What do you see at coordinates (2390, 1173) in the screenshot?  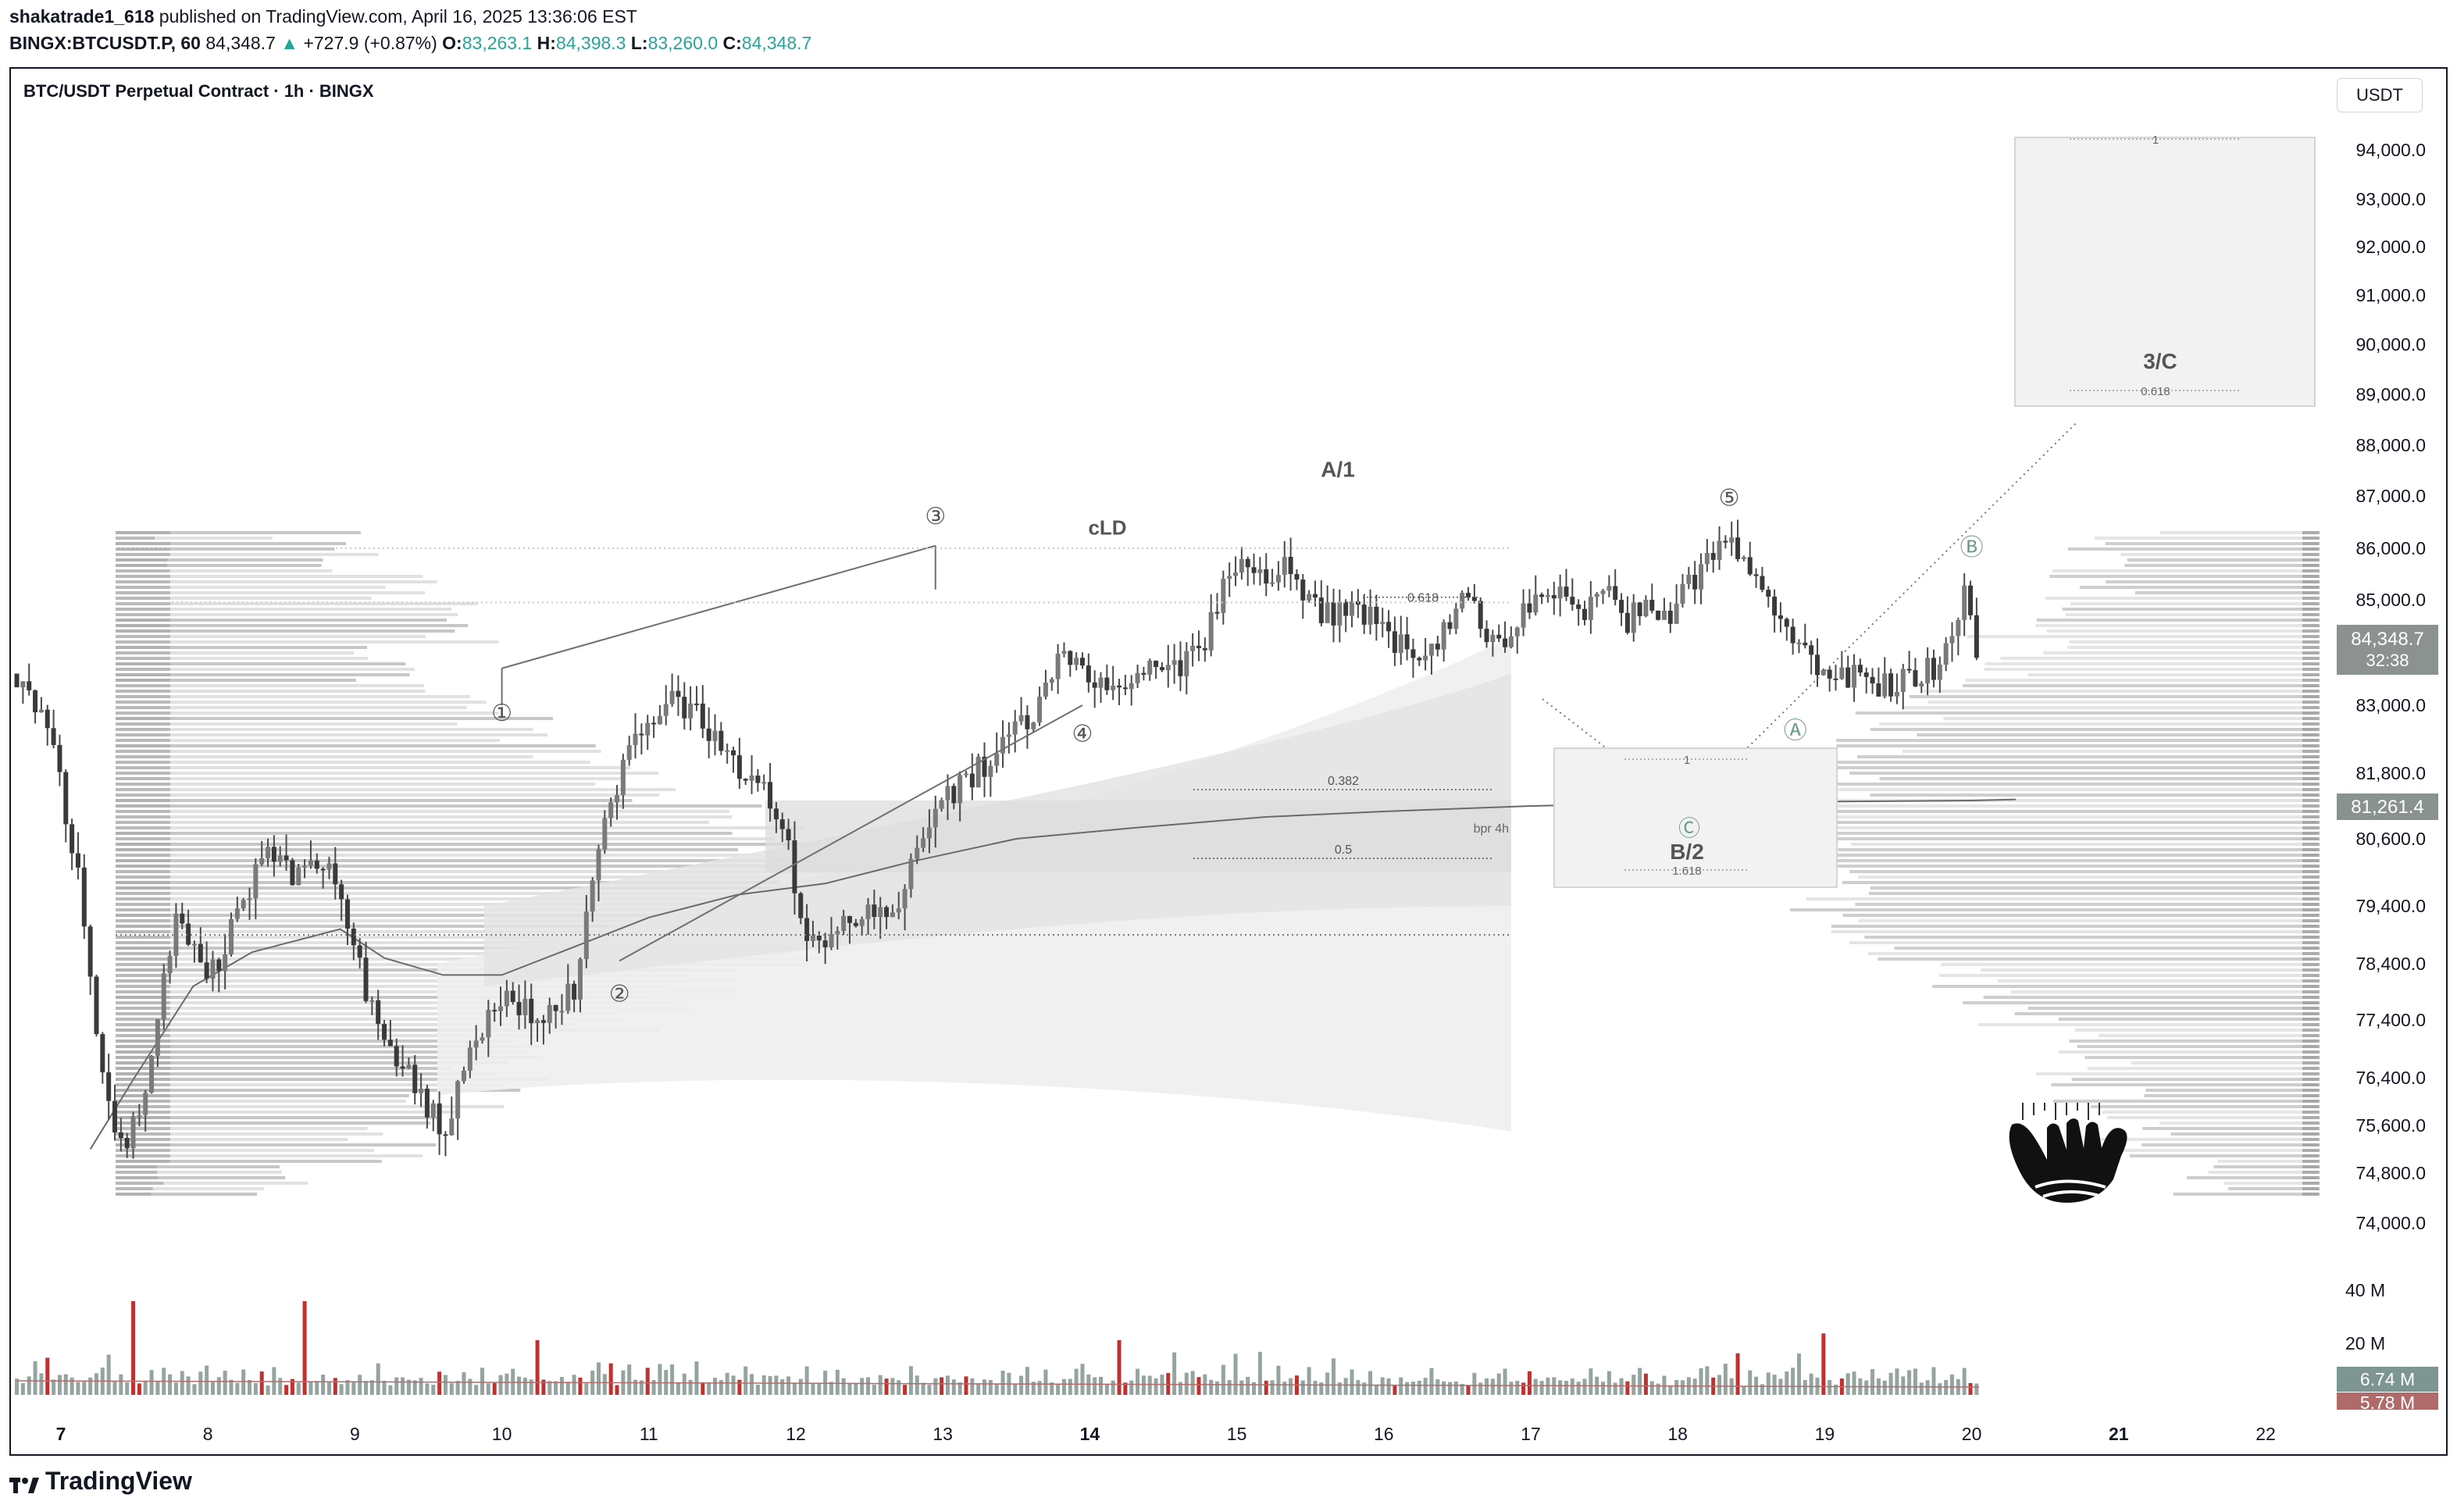 I see `y-tick-label: 74,800.0` at bounding box center [2390, 1173].